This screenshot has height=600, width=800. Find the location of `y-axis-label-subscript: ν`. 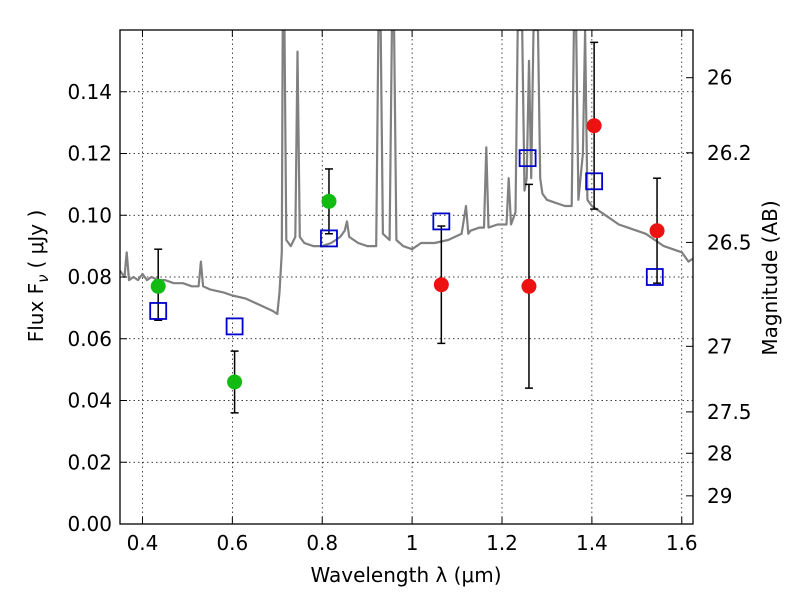

y-axis-label-subscript: ν is located at coordinates (43, 278).